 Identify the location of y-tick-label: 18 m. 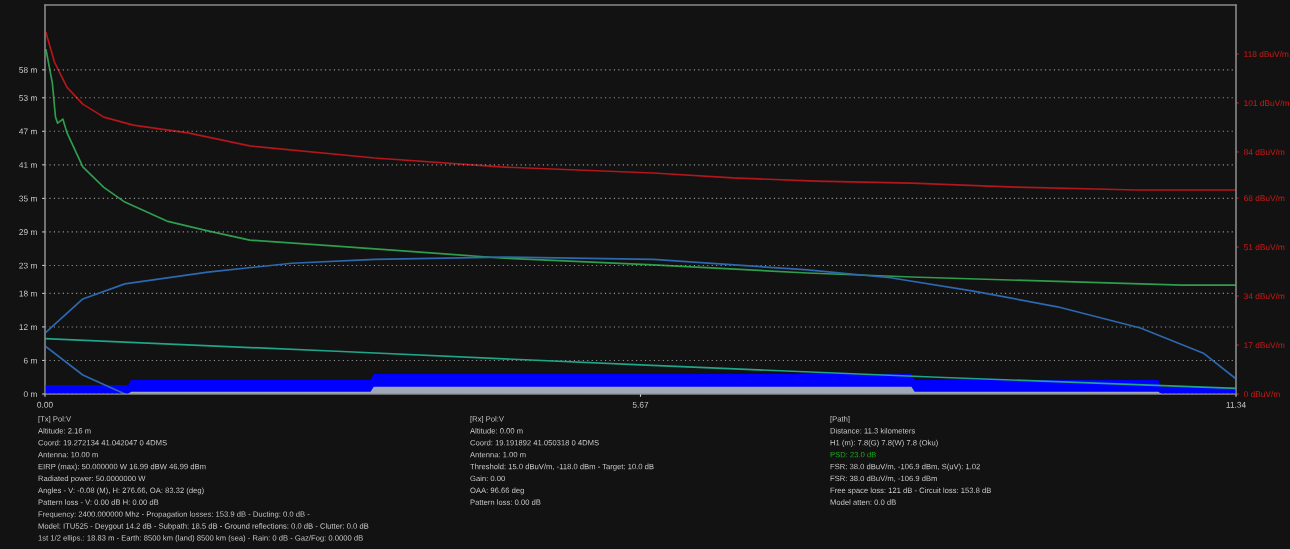
(28, 293).